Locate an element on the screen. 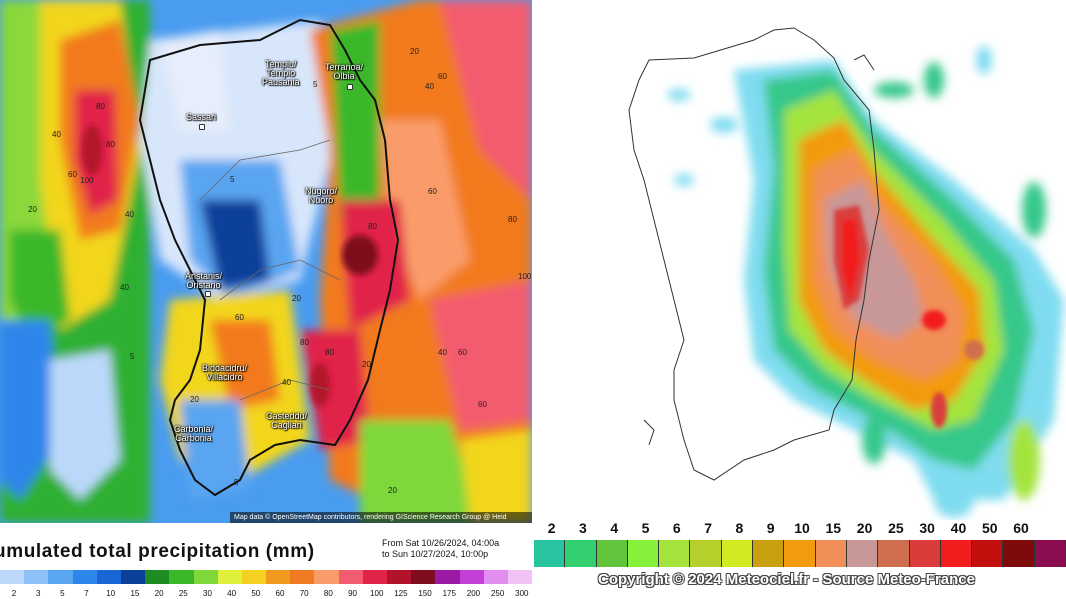 The width and height of the screenshot is (1066, 599). scale-label: 2 is located at coordinates (551, 528).